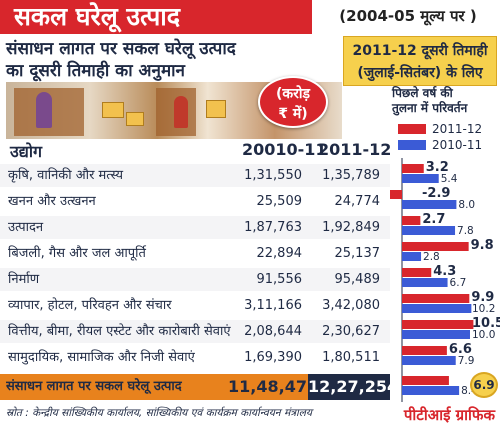 This screenshot has height=432, width=500. I want to click on bar-label-2011-12: 2.7, so click(434, 219).